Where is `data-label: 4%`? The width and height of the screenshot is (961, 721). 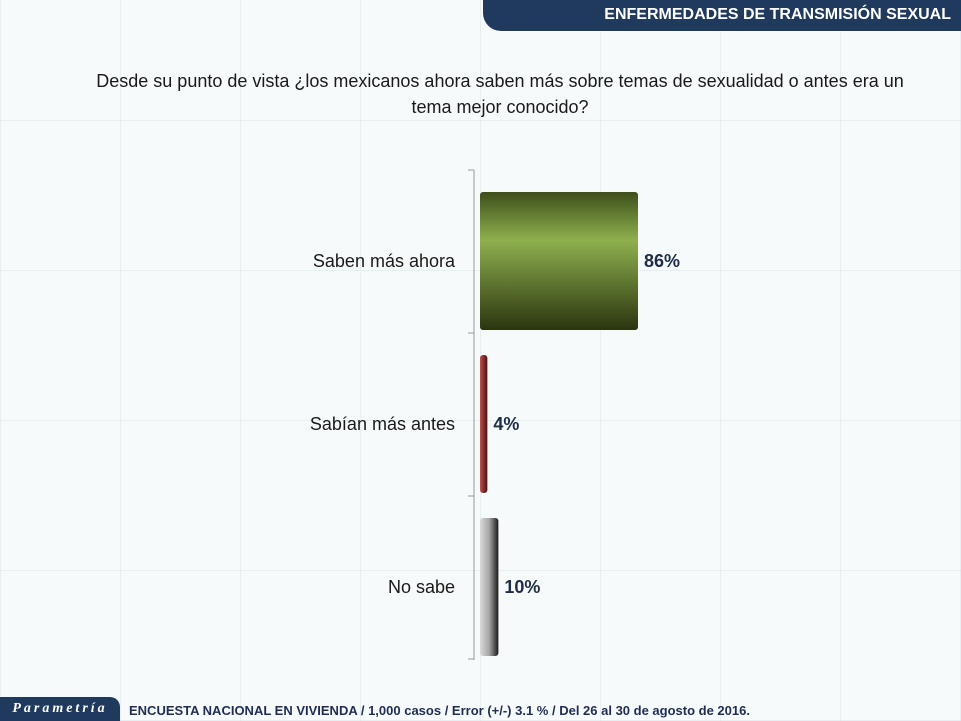 data-label: 4% is located at coordinates (506, 424).